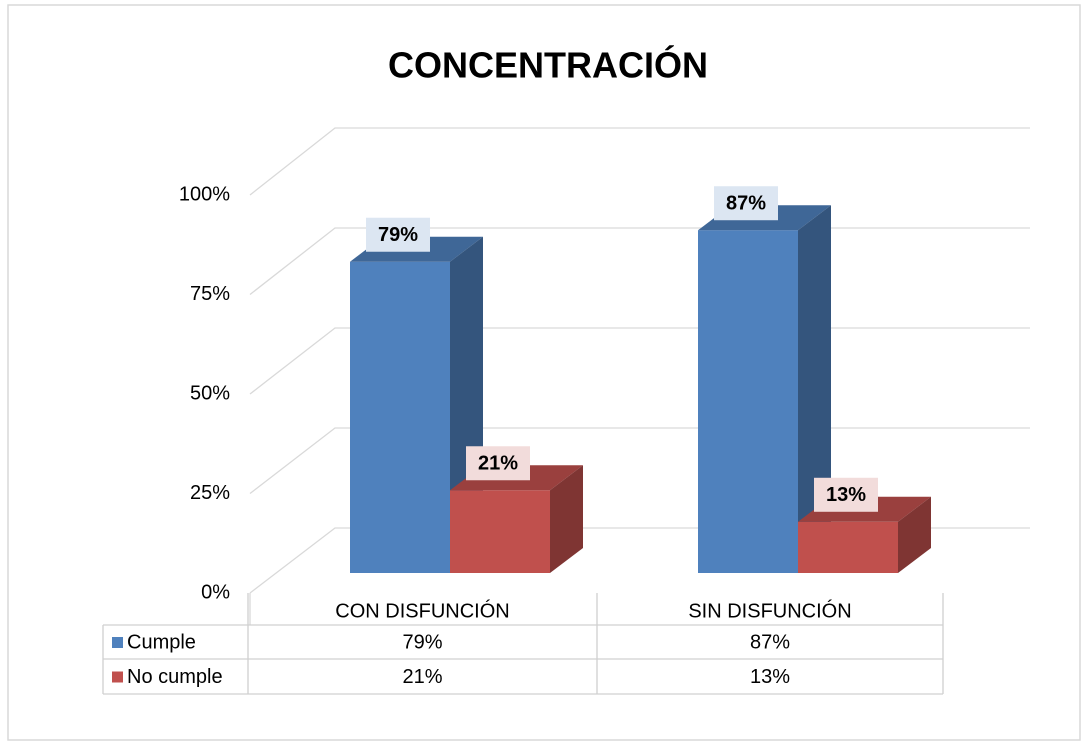 The image size is (1088, 746). I want to click on y-tick-label: 0%, so click(215, 592).